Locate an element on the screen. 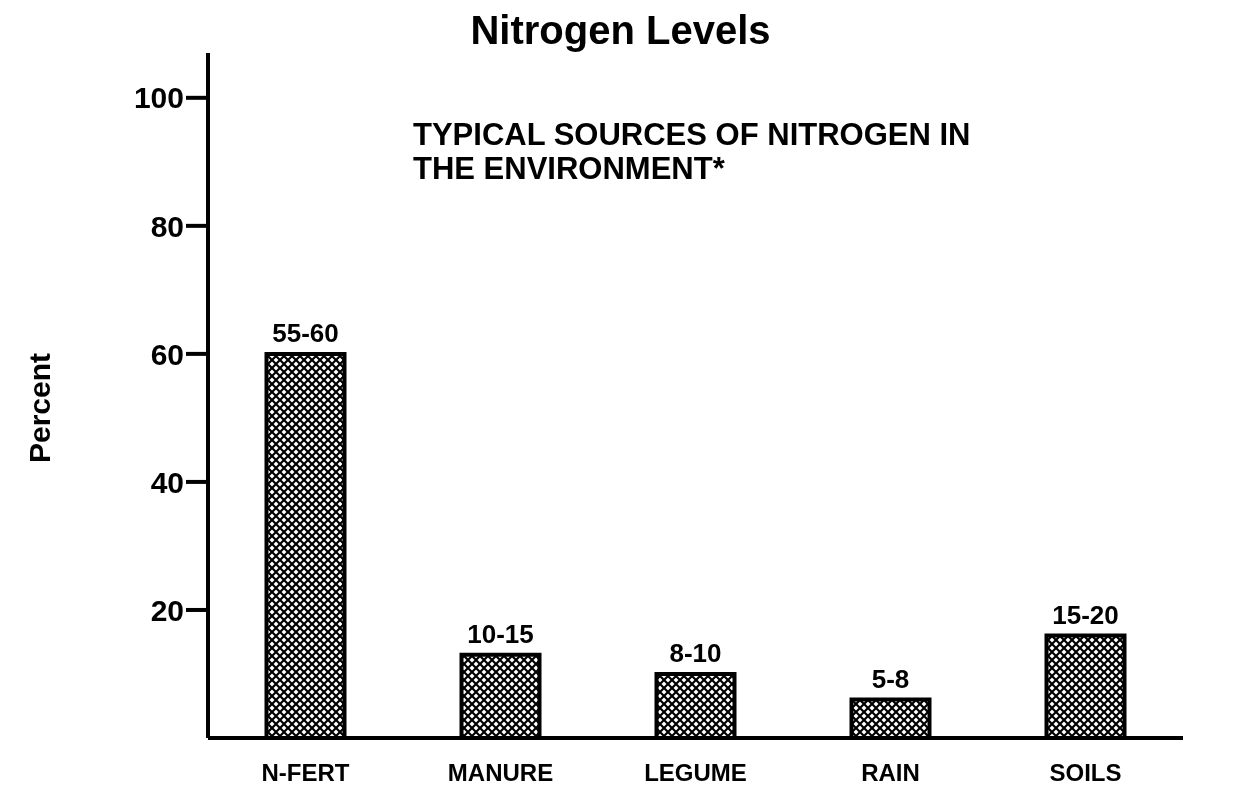 The height and width of the screenshot is (807, 1245). data-label: 10-15 is located at coordinates (500, 633).